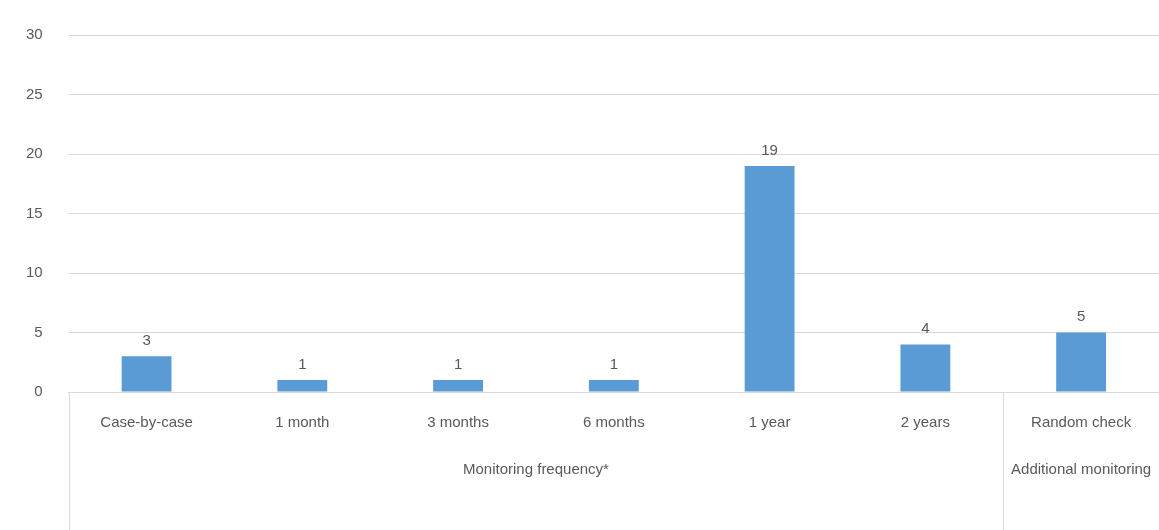 Image resolution: width=1159 pixels, height=530 pixels. Describe the element at coordinates (146, 339) in the screenshot. I see `data-label: 3` at that location.